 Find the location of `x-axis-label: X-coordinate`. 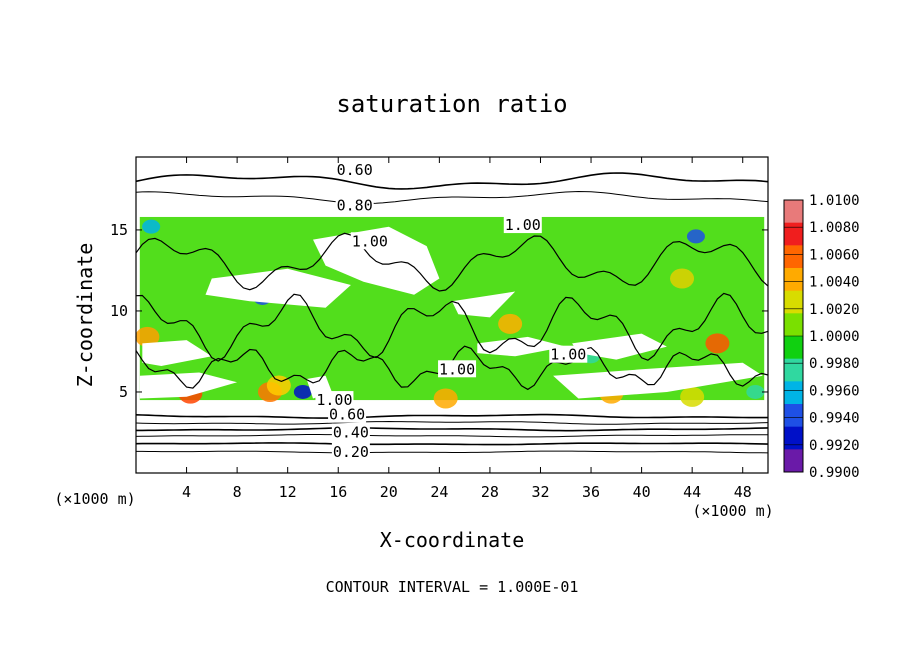

x-axis-label: X-coordinate is located at coordinates (452, 540).